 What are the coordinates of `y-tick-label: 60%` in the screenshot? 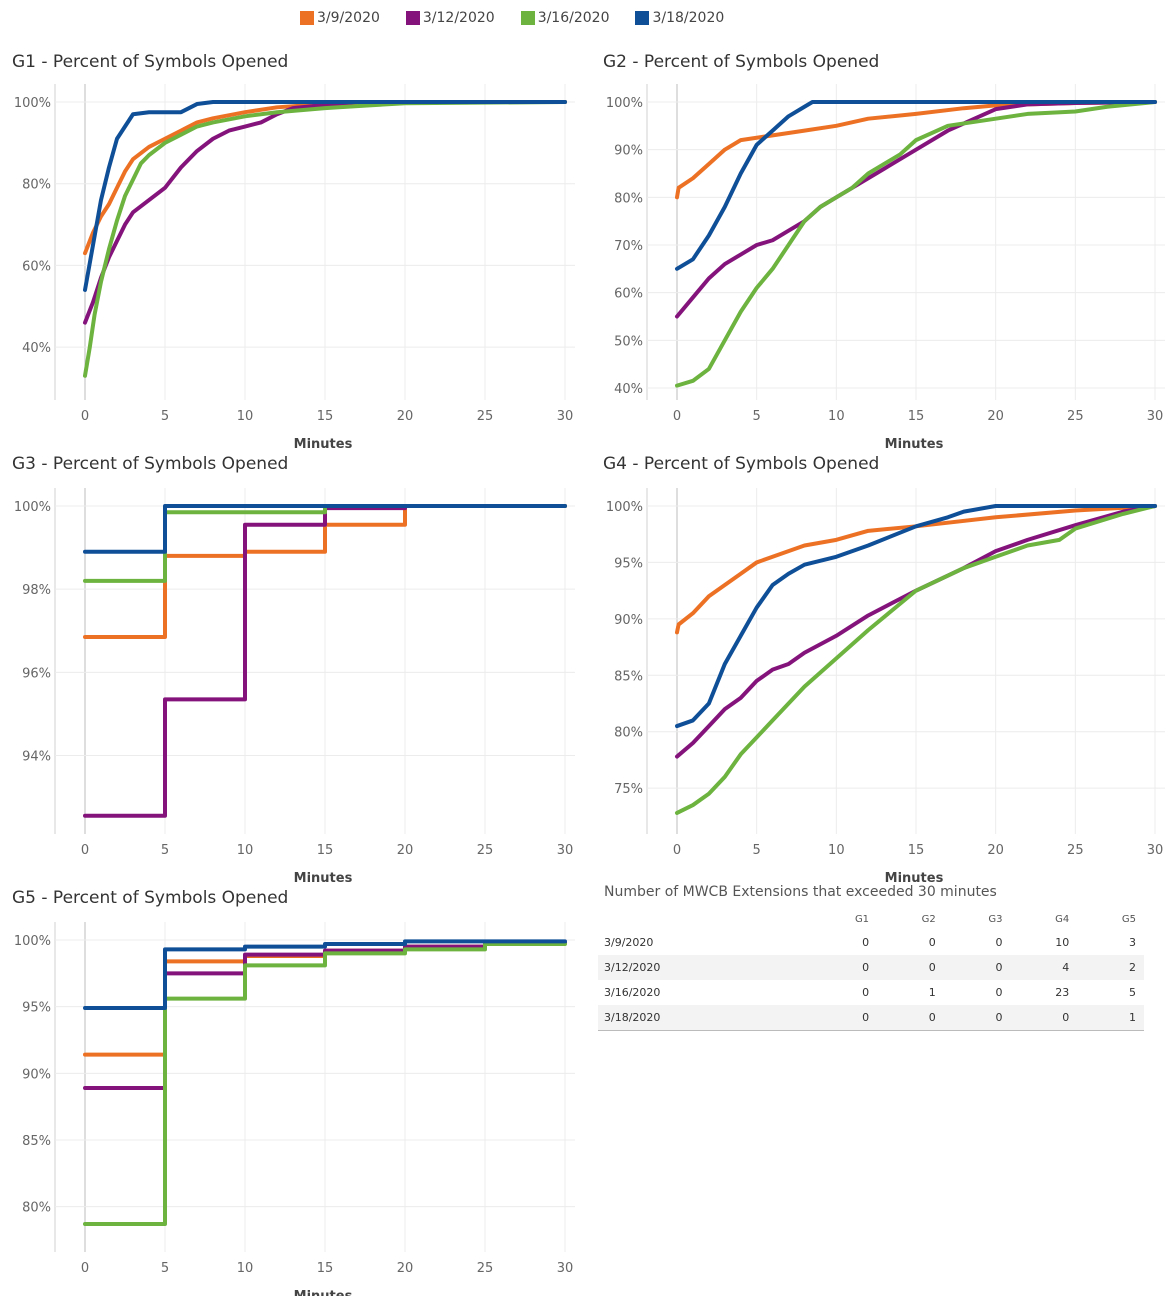 It's located at (628, 294).